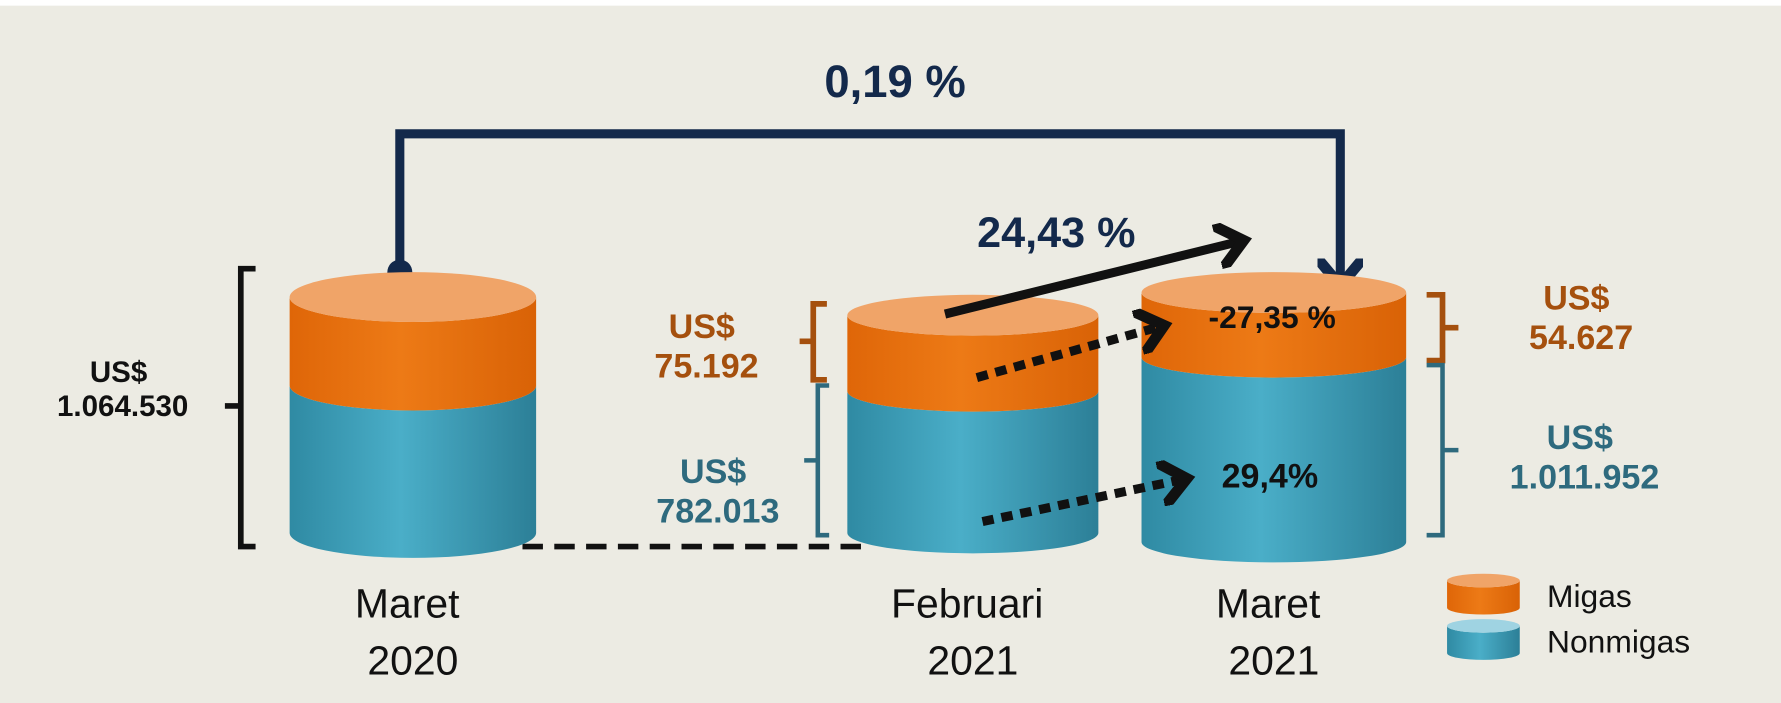 The width and height of the screenshot is (1781, 703). I want to click on category-label: Februari 2021, so click(973, 631).